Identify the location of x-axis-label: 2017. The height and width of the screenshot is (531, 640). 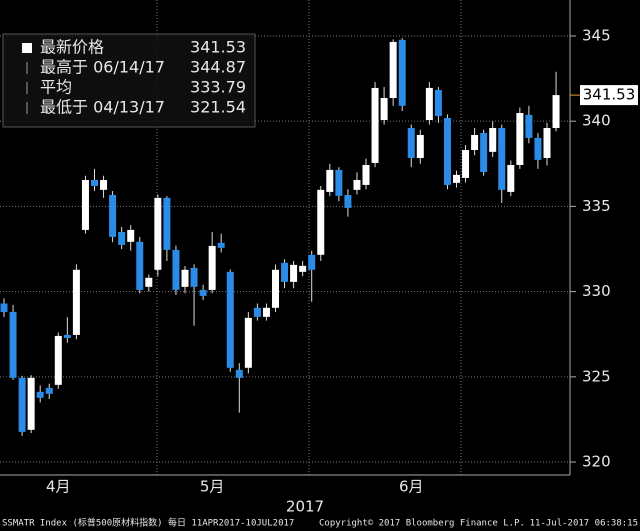
(305, 507).